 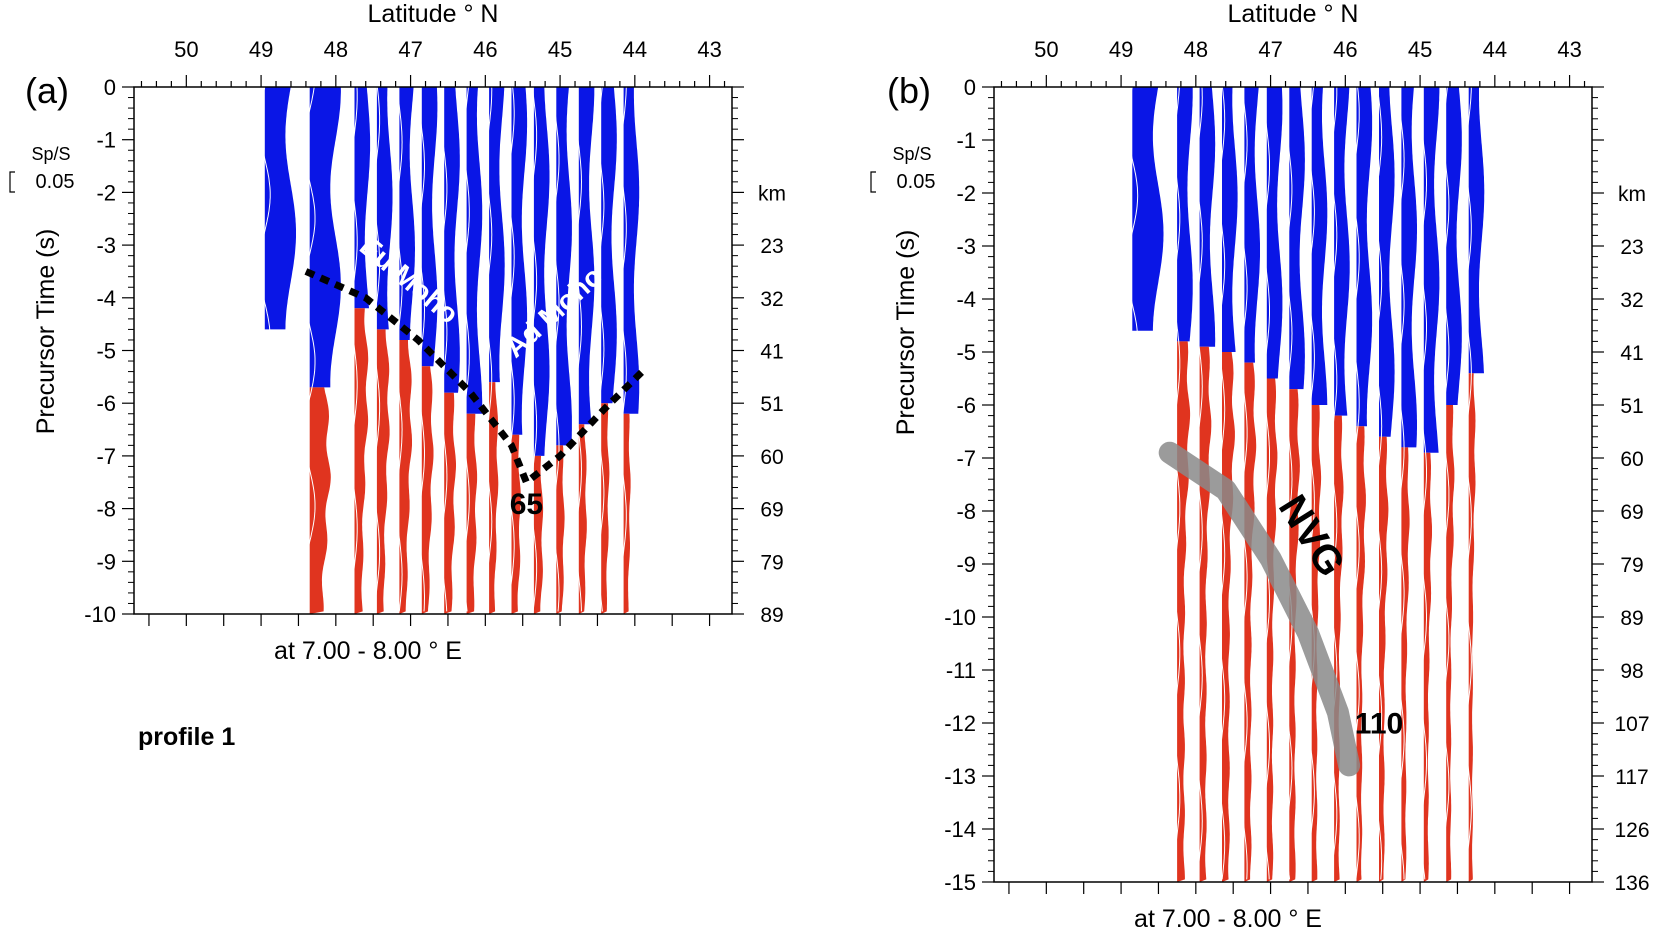 What do you see at coordinates (1631, 671) in the screenshot?
I see `km-tick-label: 98` at bounding box center [1631, 671].